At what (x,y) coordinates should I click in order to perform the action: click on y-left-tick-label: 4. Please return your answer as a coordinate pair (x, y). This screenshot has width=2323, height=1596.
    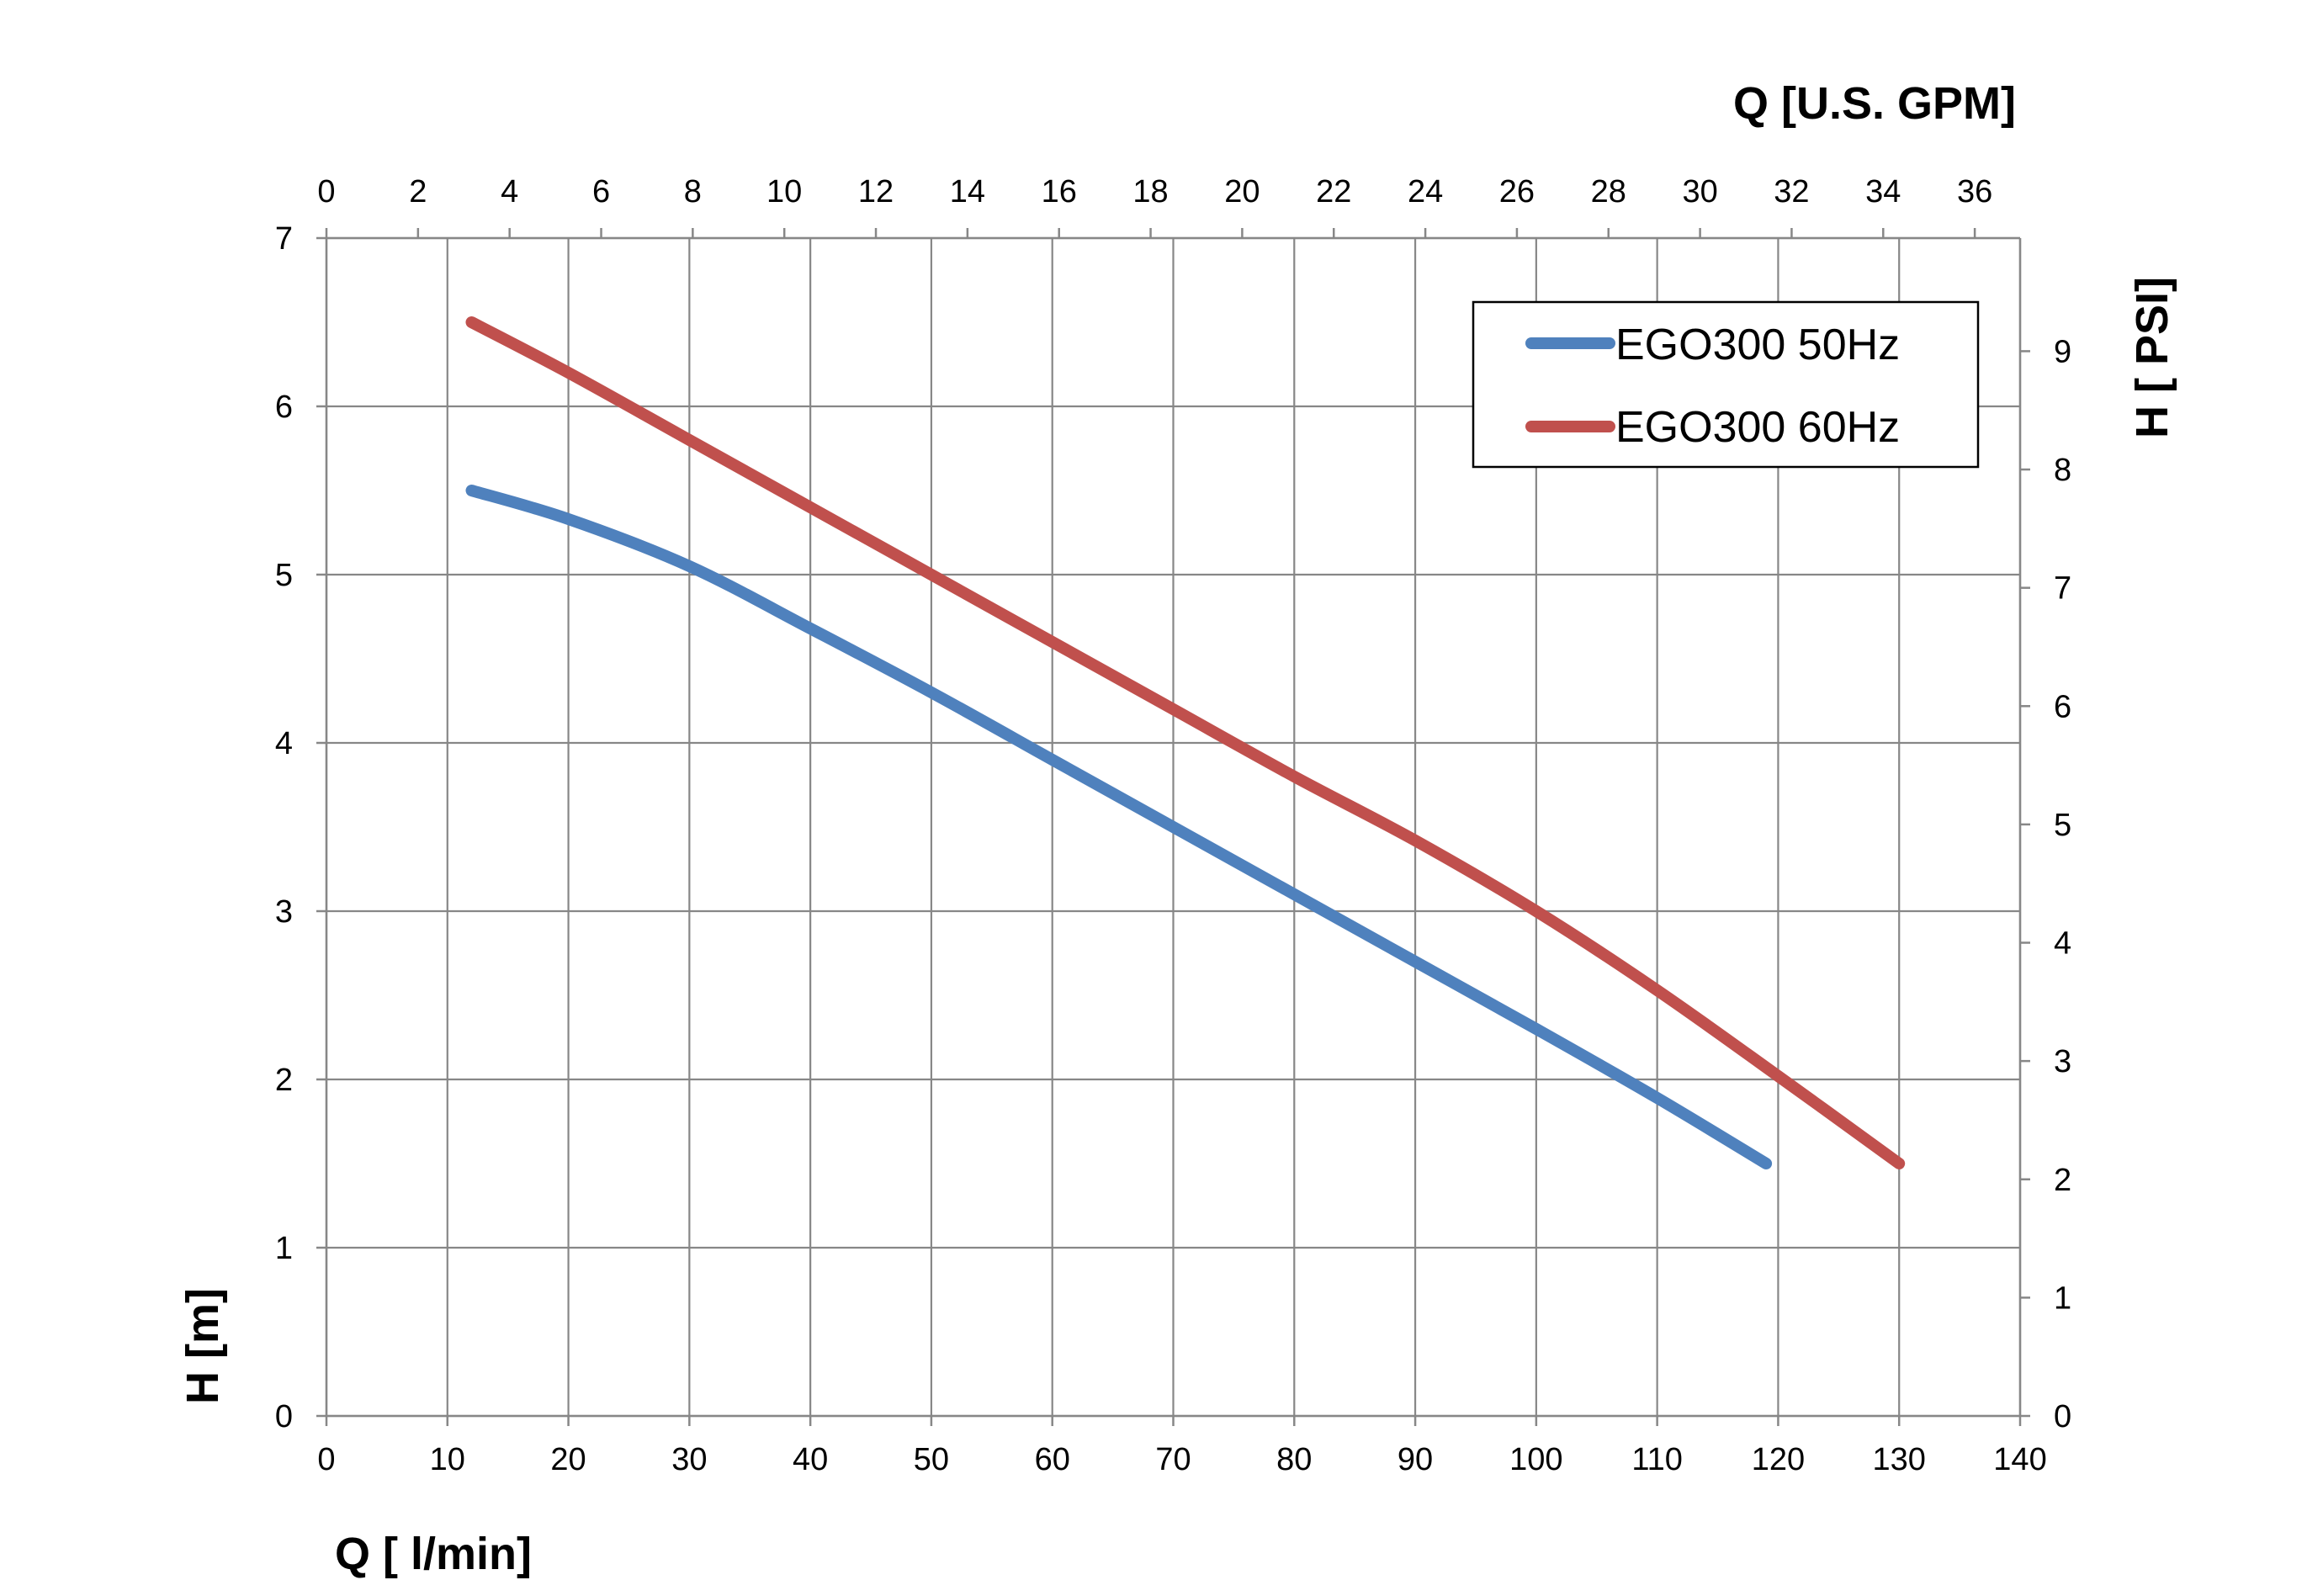
    Looking at the image, I should click on (284, 744).